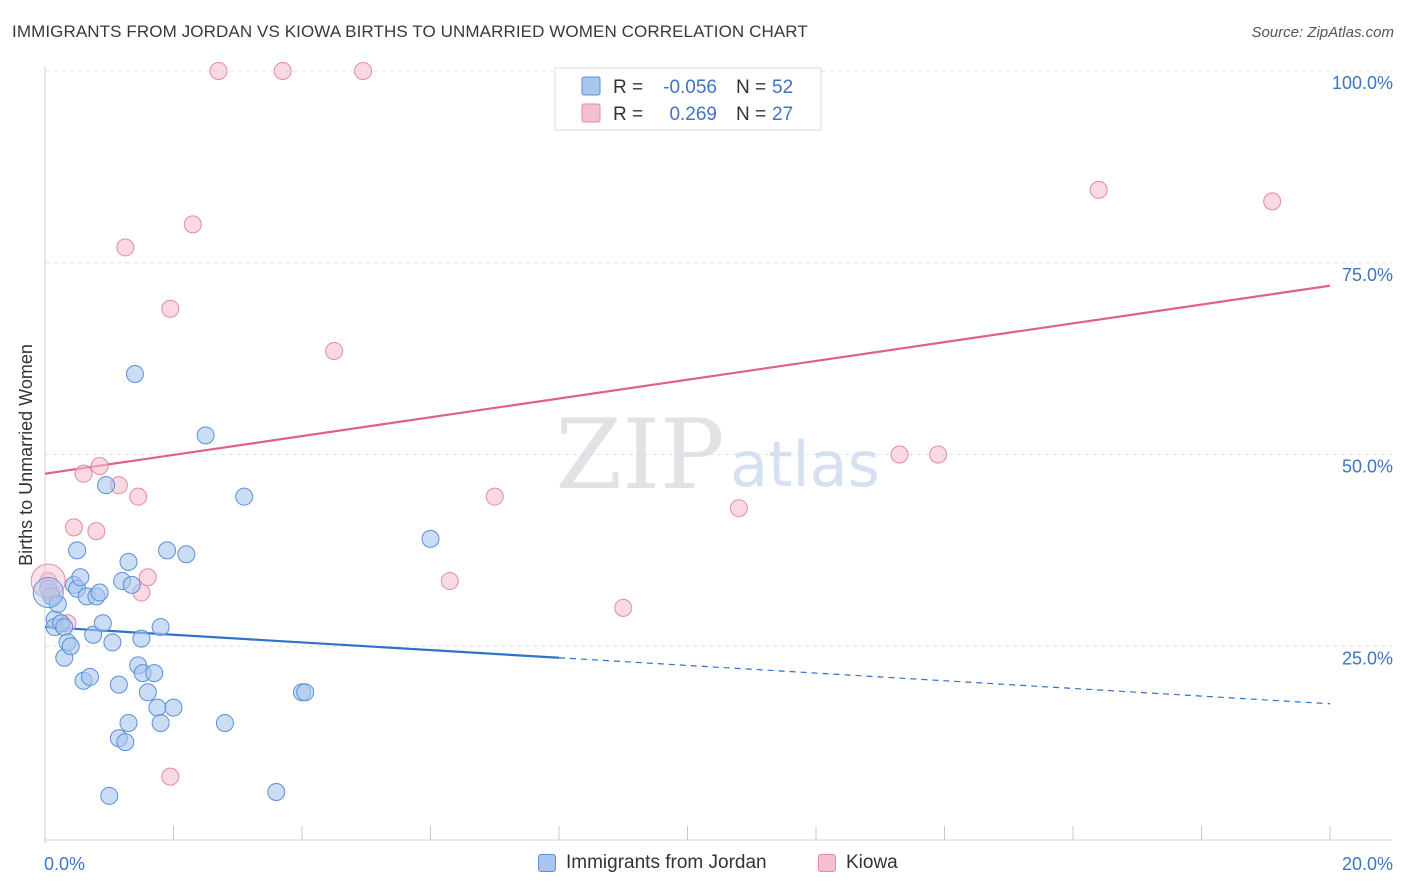 The height and width of the screenshot is (892, 1406). What do you see at coordinates (302, 642) in the screenshot?
I see `trend-line-blue` at bounding box center [302, 642].